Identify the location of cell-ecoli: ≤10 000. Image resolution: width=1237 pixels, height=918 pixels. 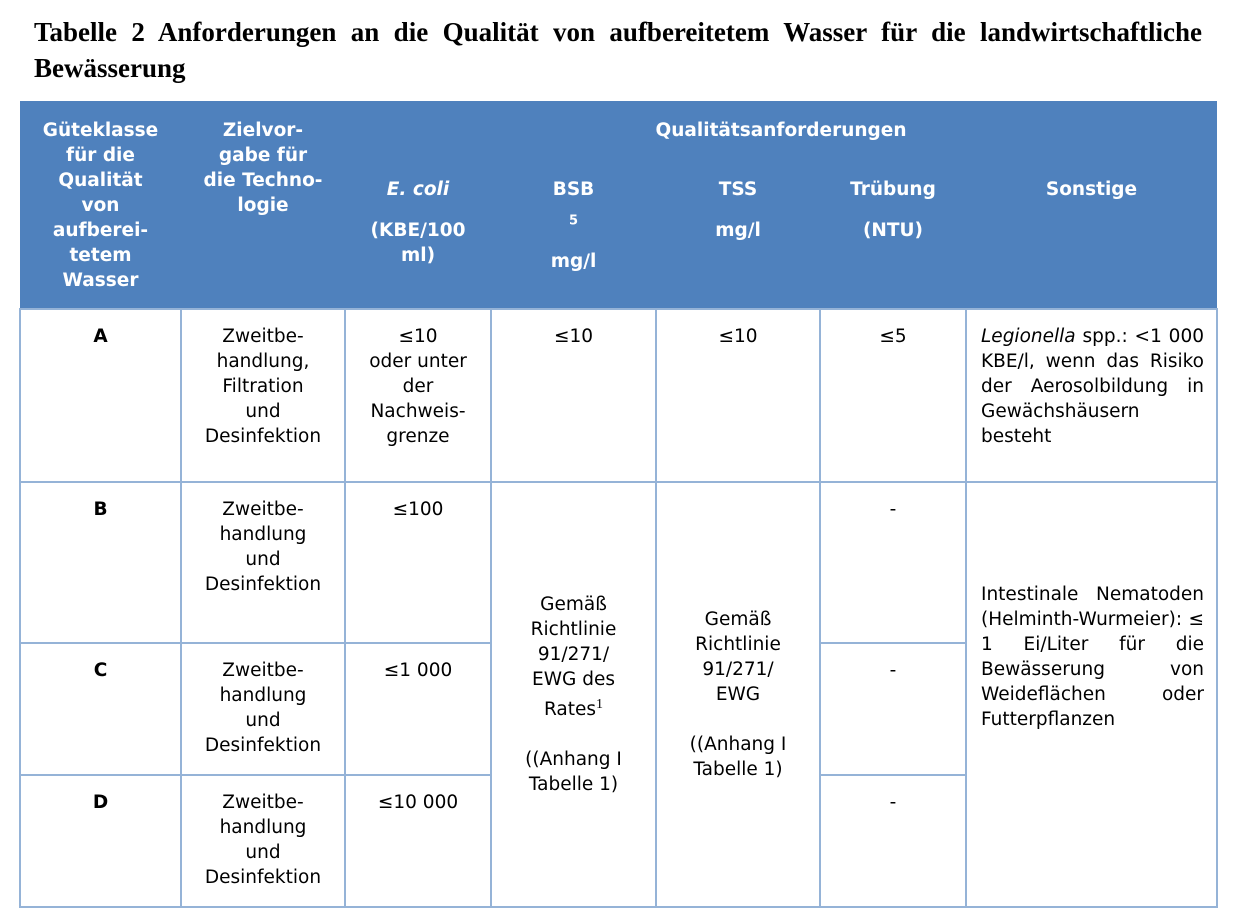
(418, 841).